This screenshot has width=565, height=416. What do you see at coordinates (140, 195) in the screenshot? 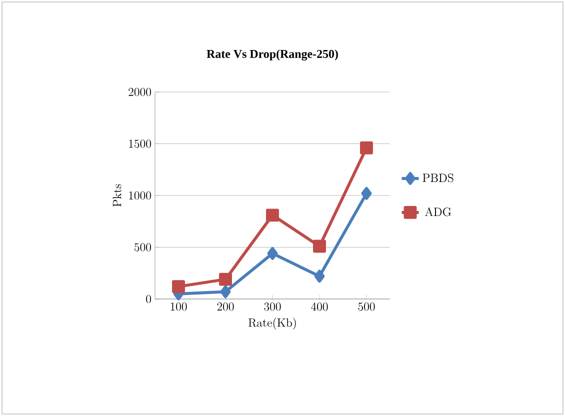
I see `y-tick-label: 1000` at bounding box center [140, 195].